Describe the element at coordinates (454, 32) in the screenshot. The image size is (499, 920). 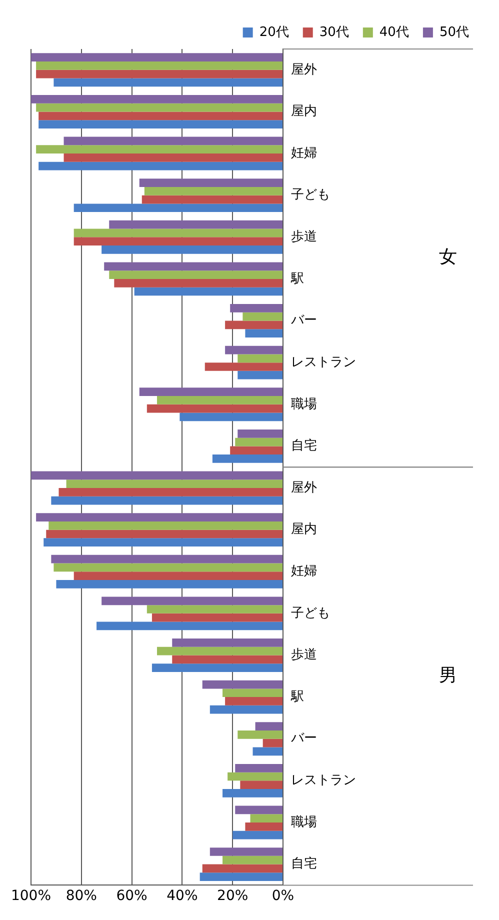
I see `legend-label: 50代` at that location.